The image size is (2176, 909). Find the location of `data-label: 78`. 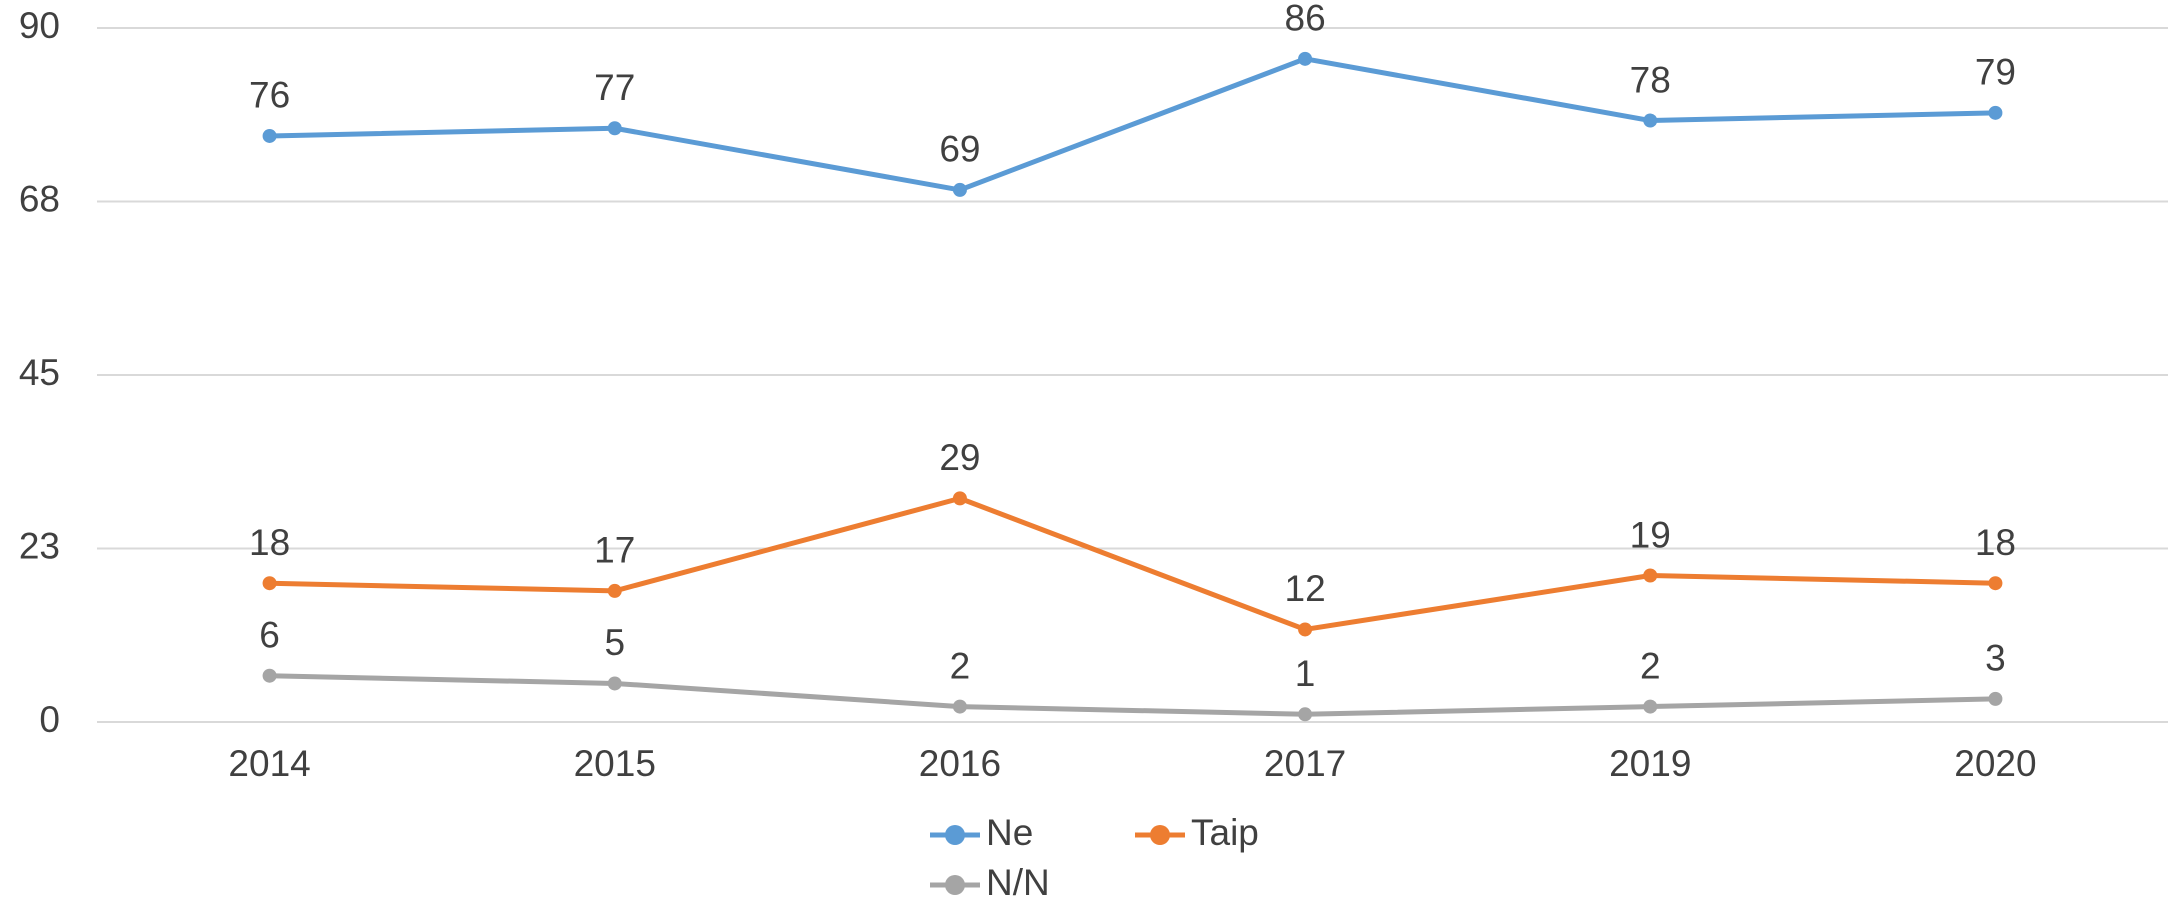

data-label: 78 is located at coordinates (1650, 79).